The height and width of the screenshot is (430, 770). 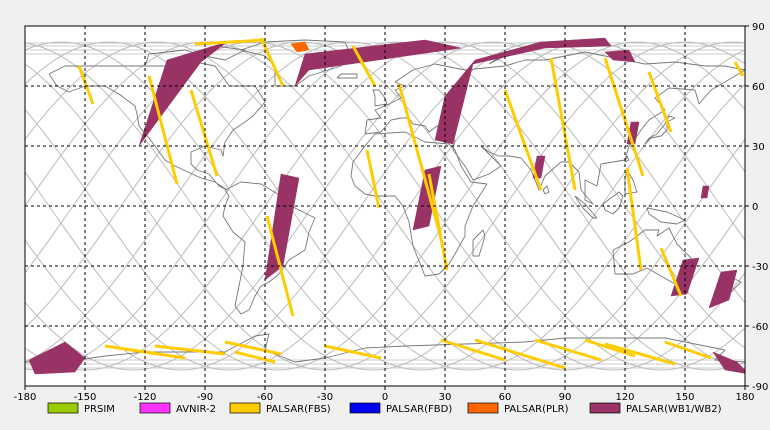 I want to click on x-tick-label: 0, so click(x=385, y=397).